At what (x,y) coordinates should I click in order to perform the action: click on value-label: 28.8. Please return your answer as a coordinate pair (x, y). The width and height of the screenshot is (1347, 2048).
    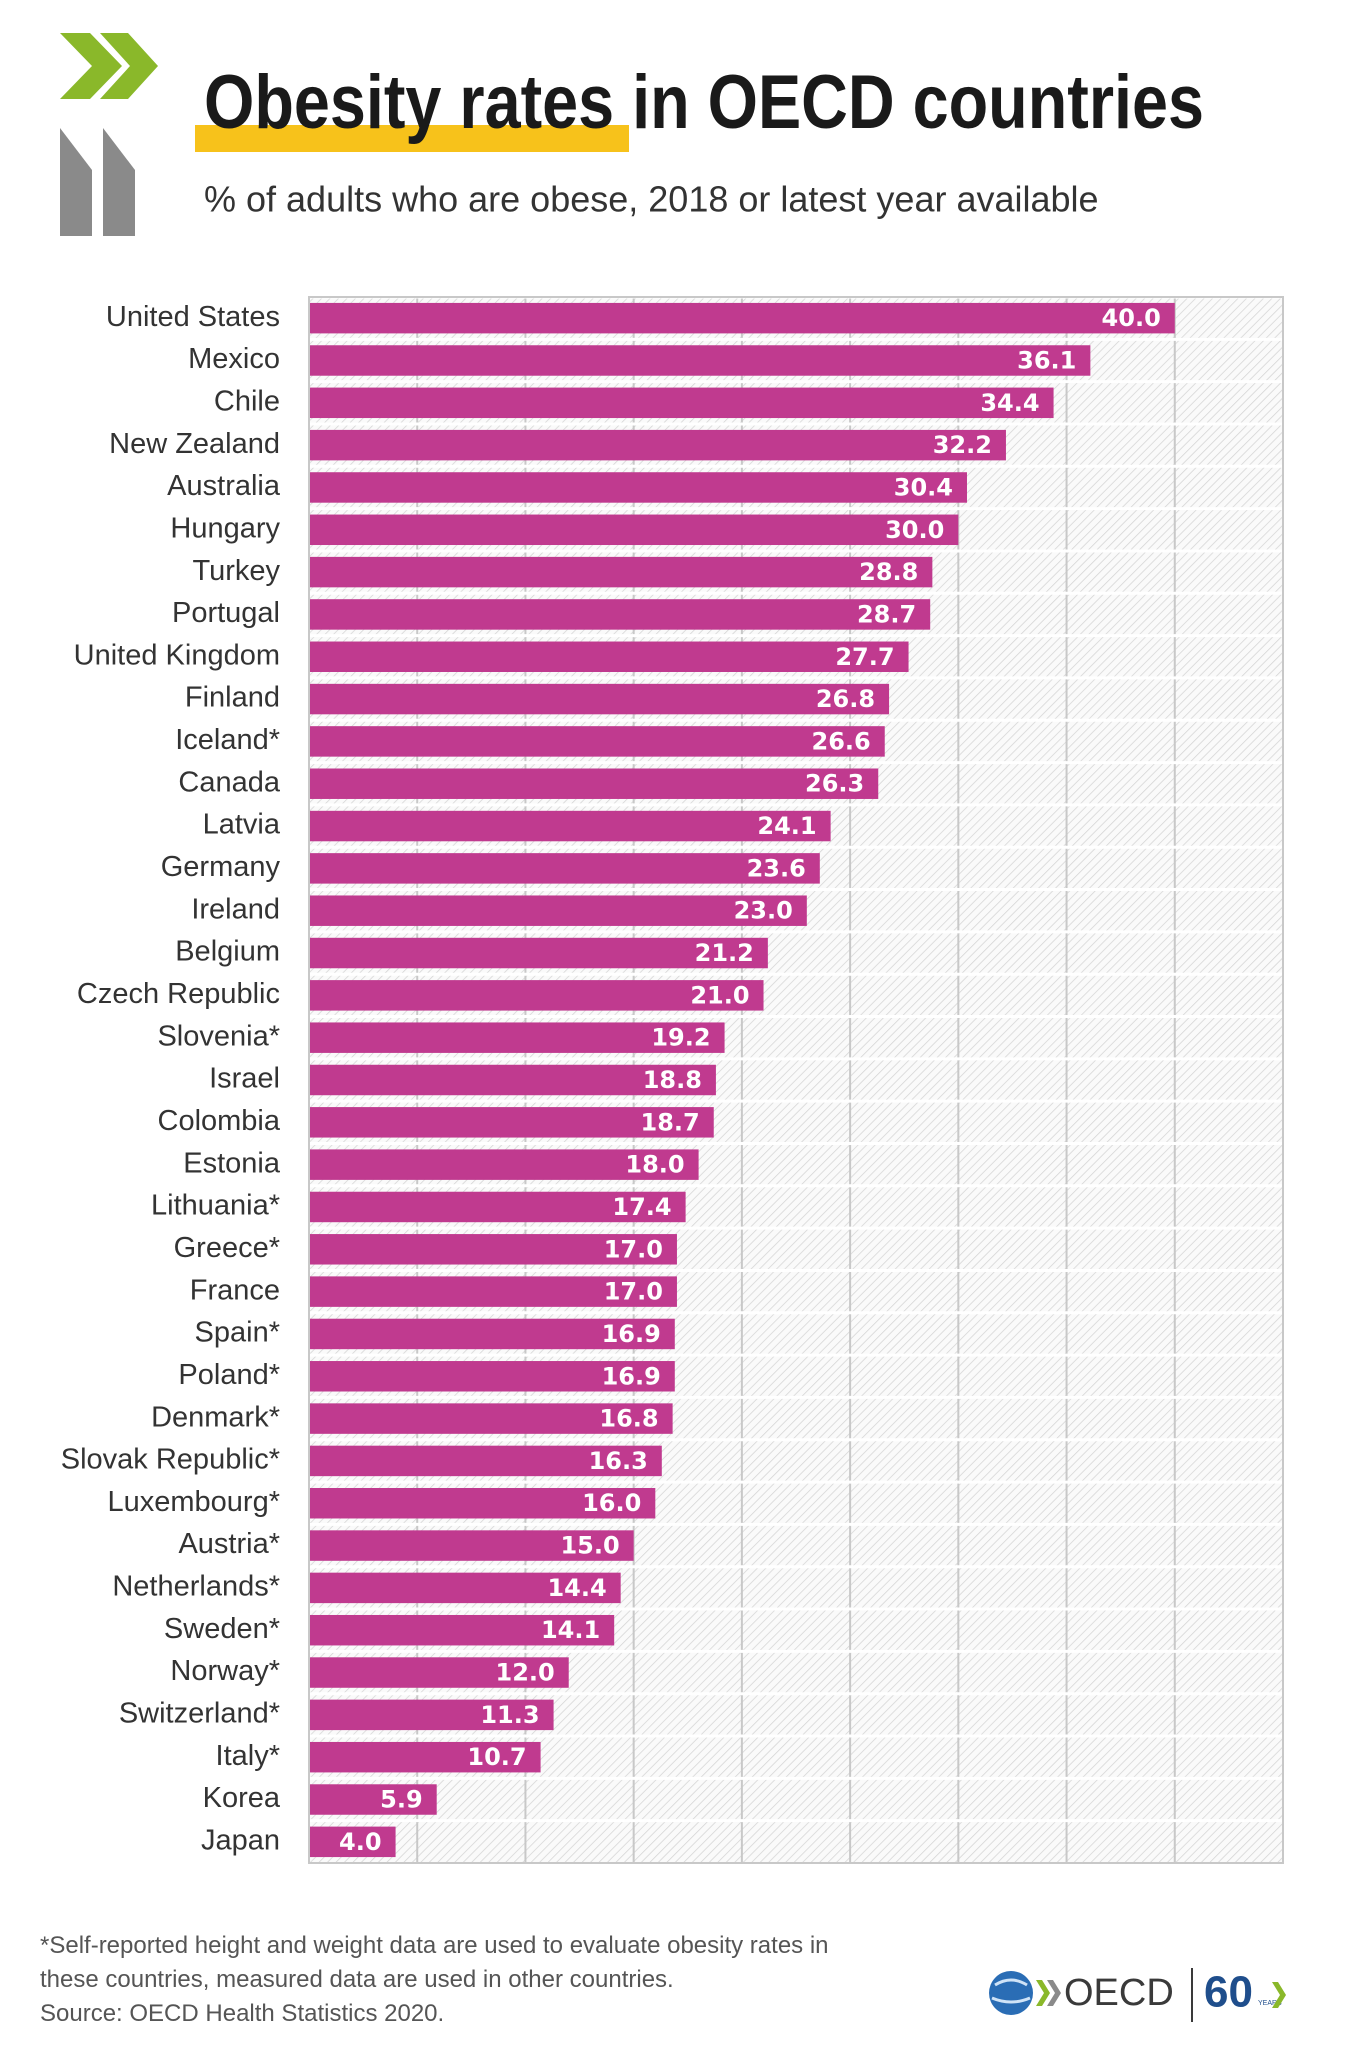
    Looking at the image, I should click on (888, 572).